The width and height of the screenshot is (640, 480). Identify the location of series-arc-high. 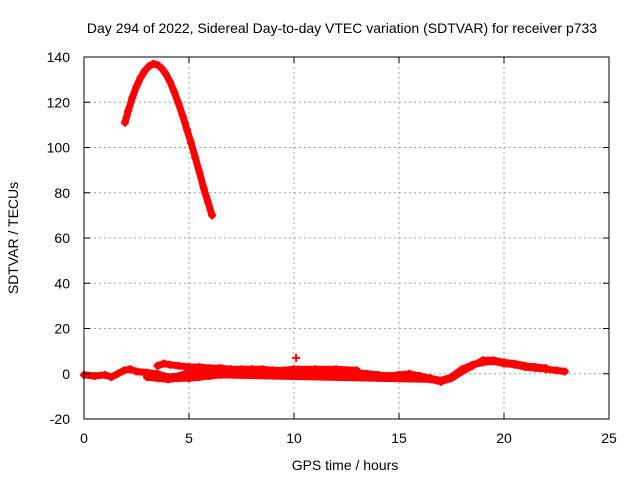
(169, 139).